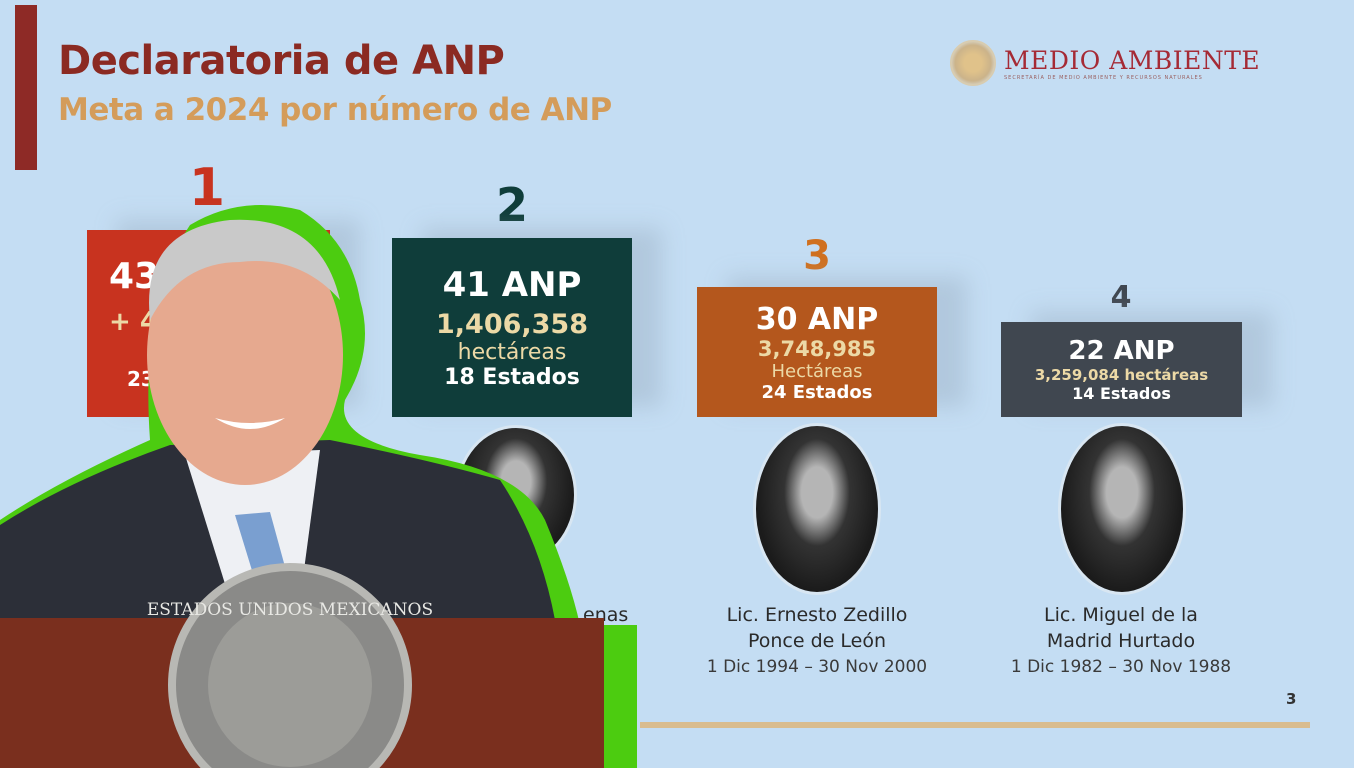 The height and width of the screenshot is (768, 1354). I want to click on anp-count: 30 ANP, so click(817, 319).